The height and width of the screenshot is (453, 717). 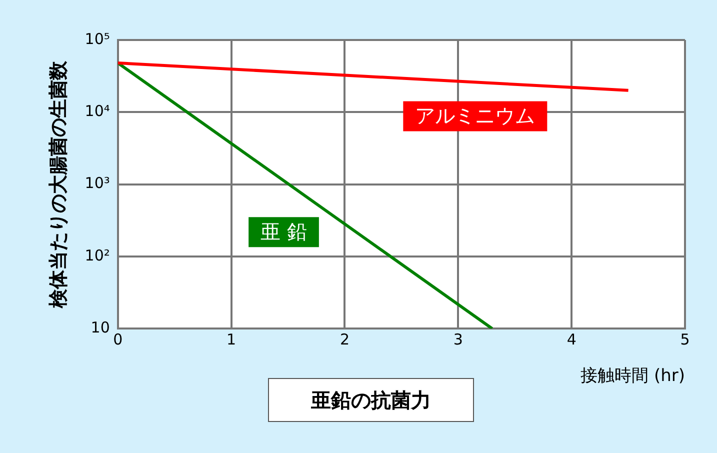 What do you see at coordinates (97, 183) in the screenshot?
I see `y-tick-label: 10³` at bounding box center [97, 183].